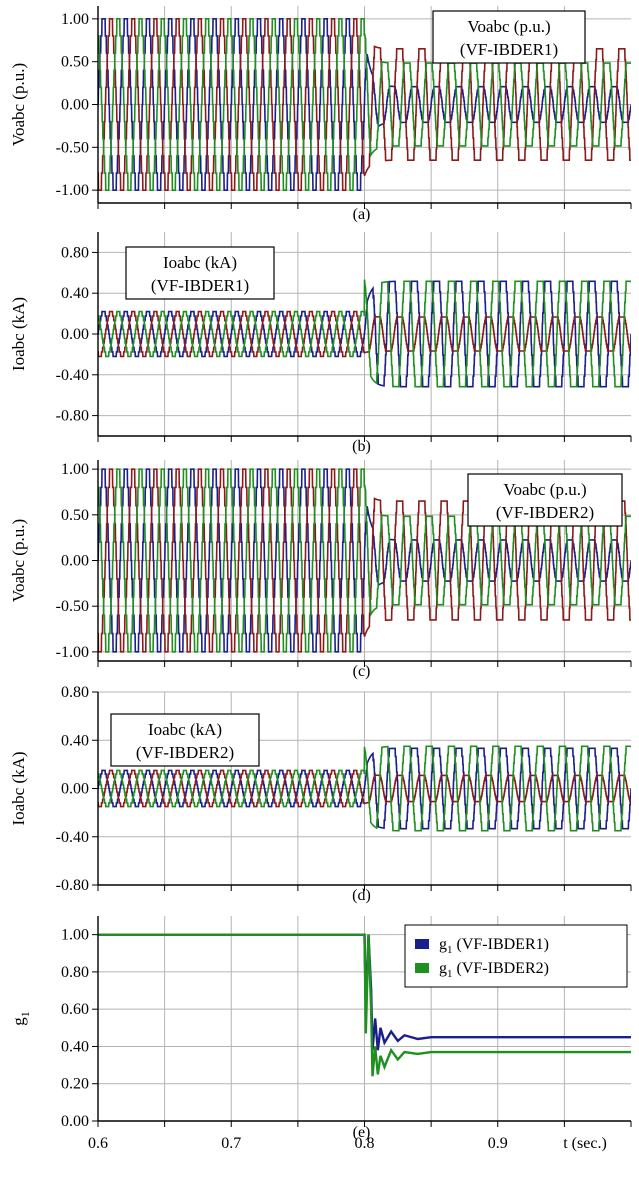 This screenshot has height=1180, width=639. I want to click on legend-box, so click(516, 956).